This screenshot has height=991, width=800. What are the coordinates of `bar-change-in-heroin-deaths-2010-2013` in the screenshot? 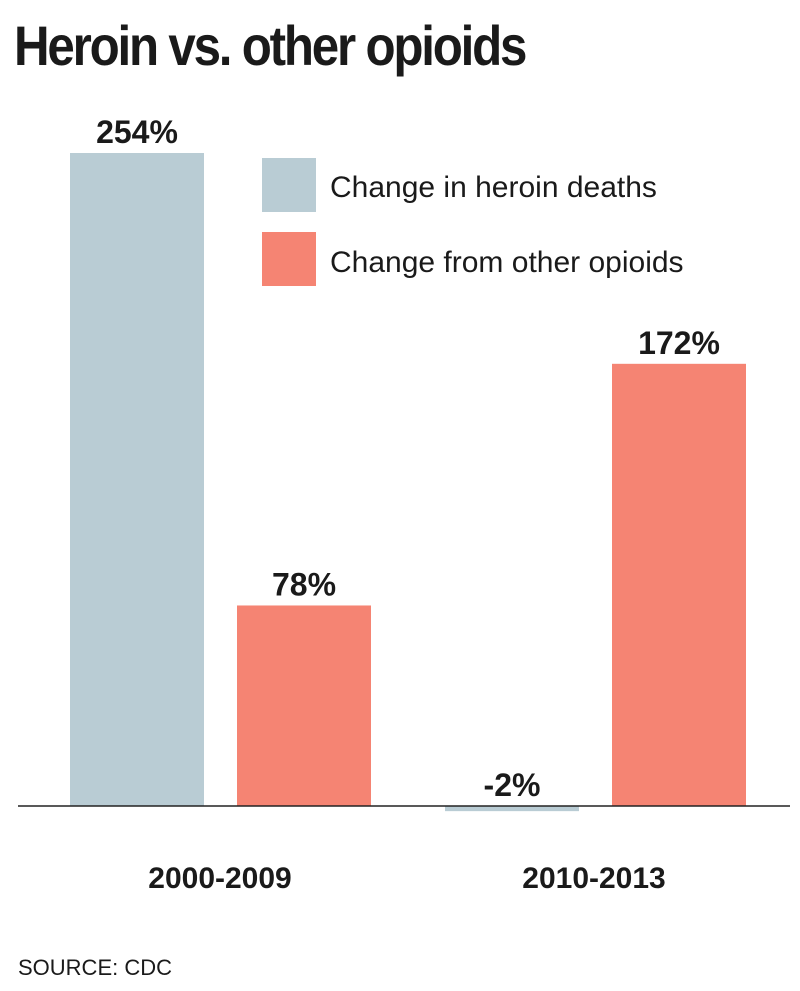 It's located at (512, 809).